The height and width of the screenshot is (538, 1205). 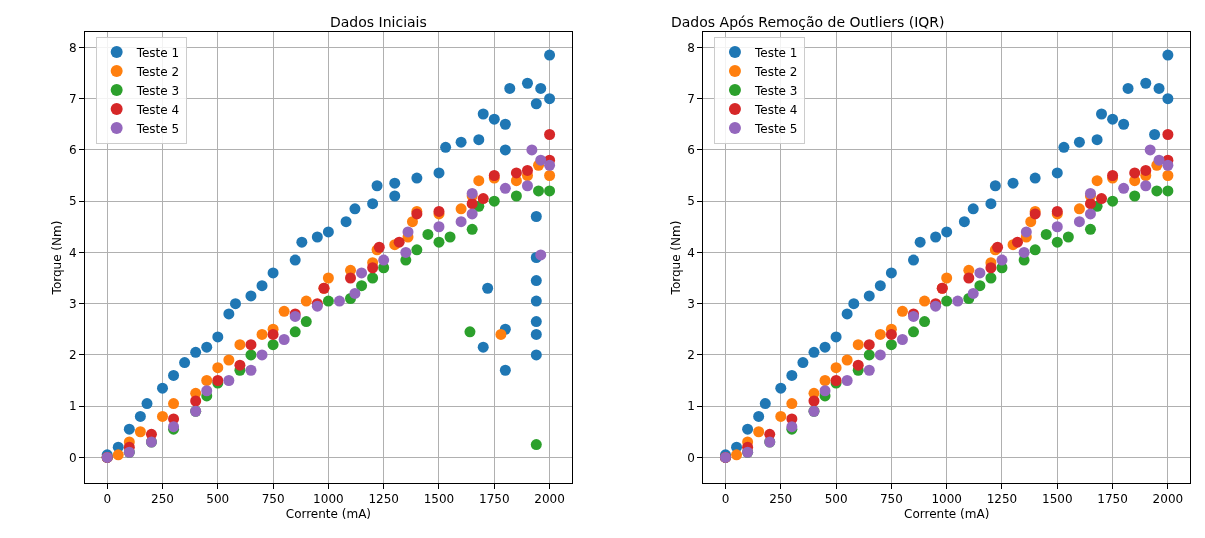 What do you see at coordinates (808, 22) in the screenshot?
I see `chart-title: Dados Após Remoção de Outliers (IQR)` at bounding box center [808, 22].